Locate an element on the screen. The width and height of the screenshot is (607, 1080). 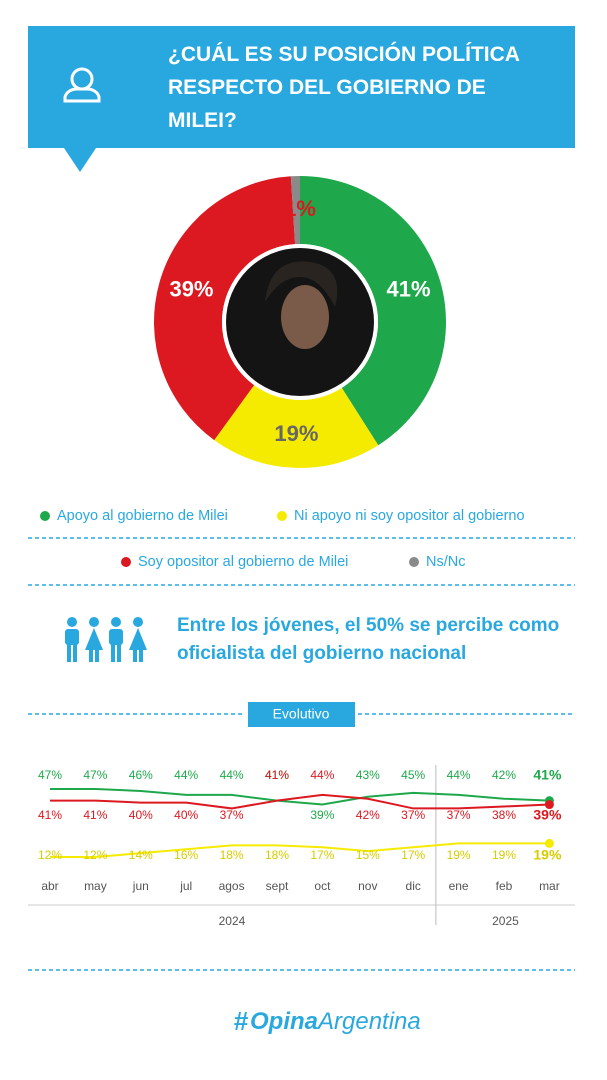
x-tick-label: jul is located at coordinates (185, 886).